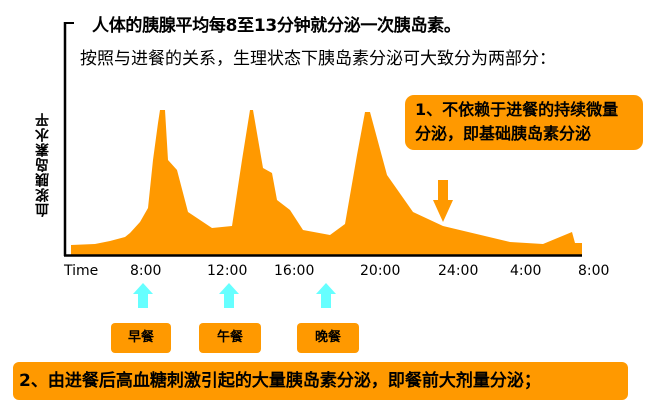 This screenshot has width=660, height=409. Describe the element at coordinates (503, 133) in the screenshot. I see `basal-callout-line2: 分泌，即基础胰岛素分泌` at that location.